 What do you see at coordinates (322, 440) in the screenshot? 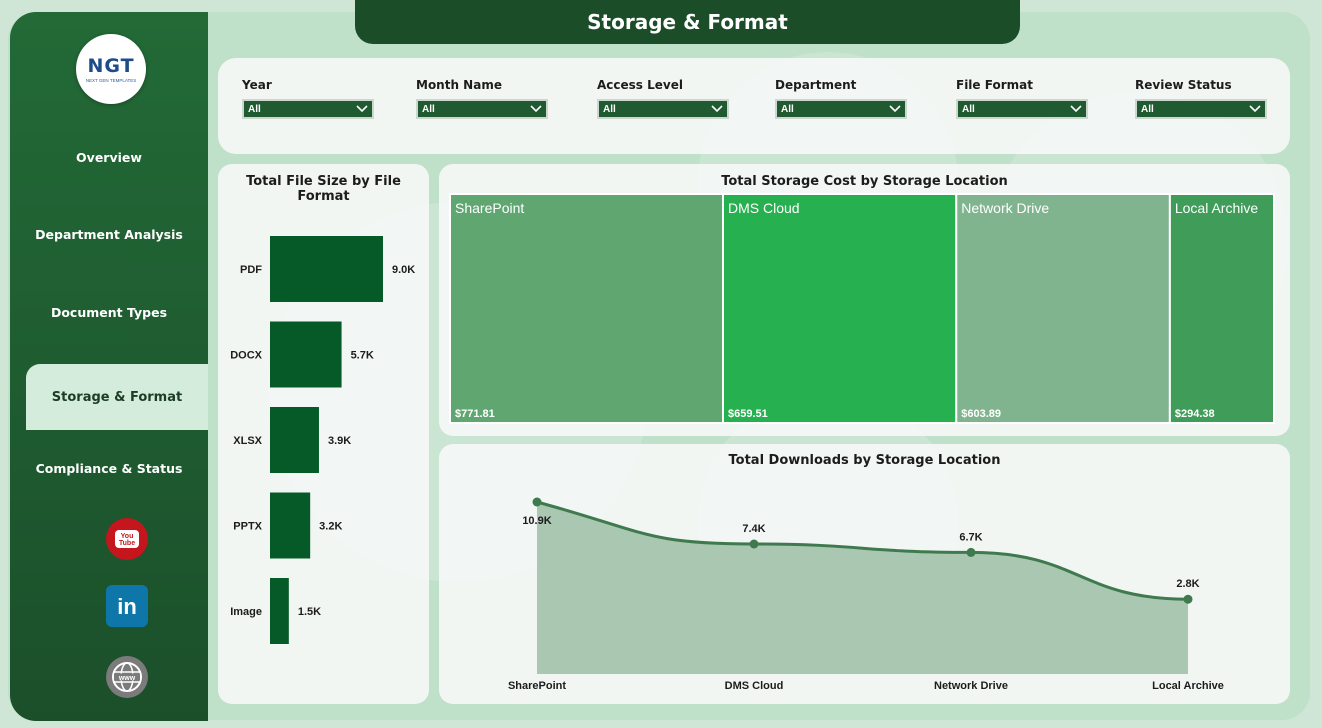
I see `file-size-bar-chart: PDF 9.0K DOCX 5.7K XLSX 3.9K PPTX 3.2K Image 1.5K` at bounding box center [322, 440].